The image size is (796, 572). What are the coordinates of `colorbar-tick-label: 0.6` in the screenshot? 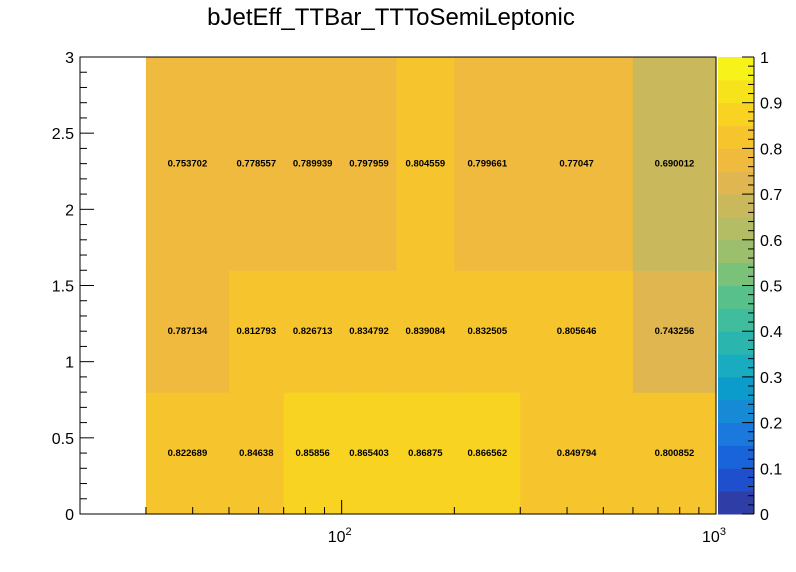 It's located at (771, 241).